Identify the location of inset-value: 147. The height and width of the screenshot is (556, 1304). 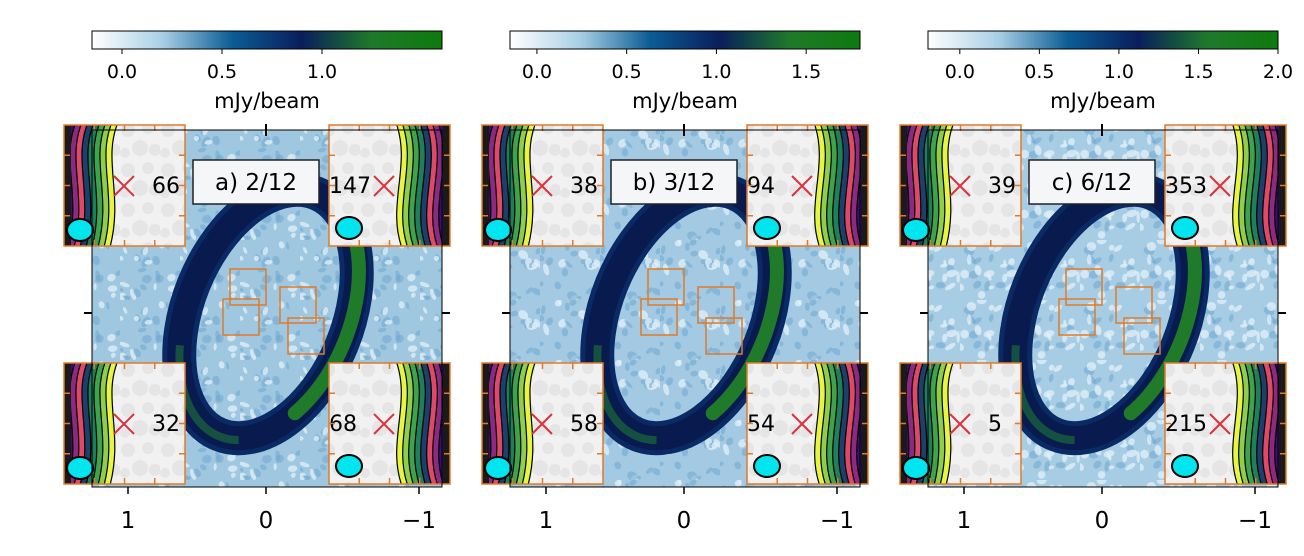
(350, 186).